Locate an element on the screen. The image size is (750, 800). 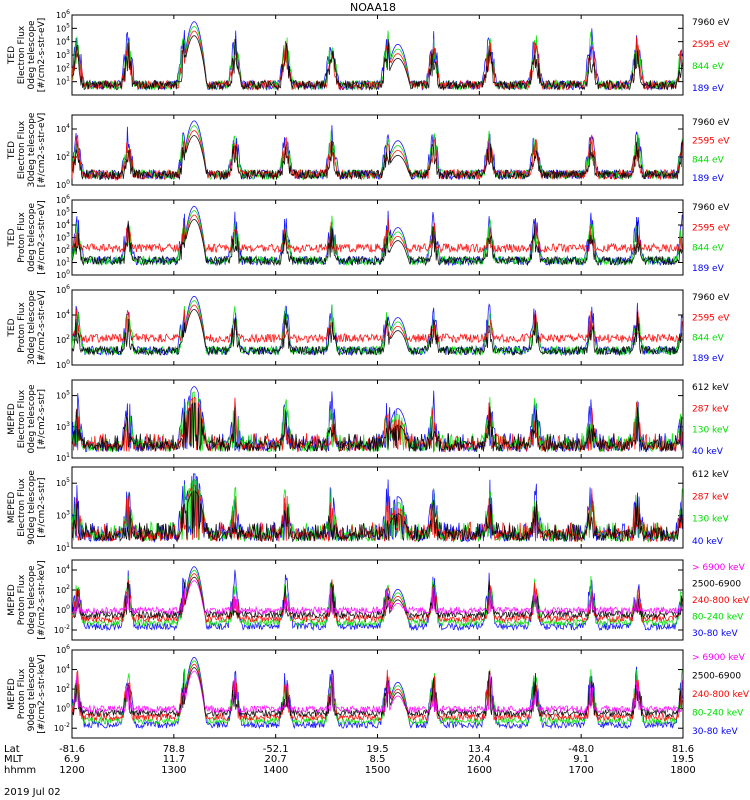
x-tick-label-mlt: 19.5 is located at coordinates (683, 759).